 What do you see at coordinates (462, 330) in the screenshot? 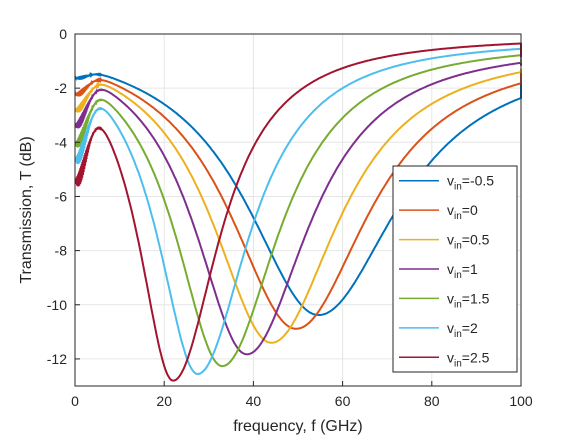
I see `legend-label-2: vin=2` at bounding box center [462, 330].